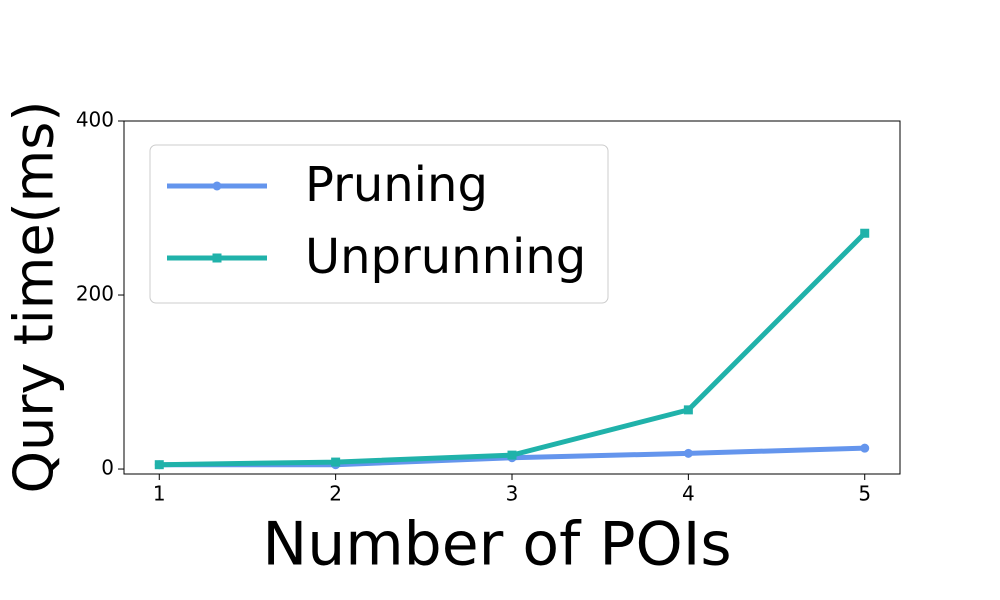 The image size is (1000, 600). I want to click on x-tick-label: 2, so click(335, 494).